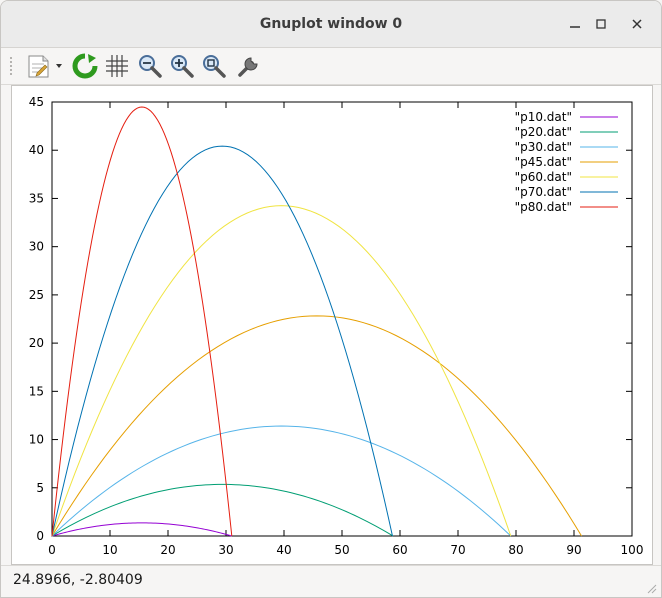  Describe the element at coordinates (651, 588) in the screenshot. I see `resize-grip-icon` at that location.